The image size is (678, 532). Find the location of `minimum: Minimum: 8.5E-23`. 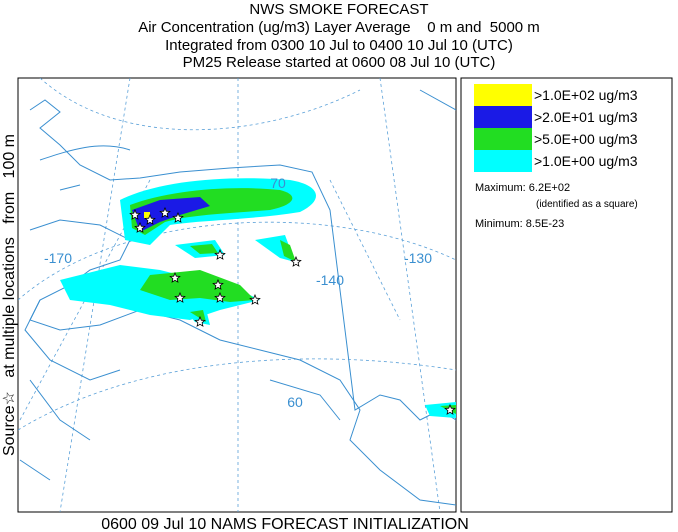

minimum: Minimum: 8.5E-23 is located at coordinates (519, 224).